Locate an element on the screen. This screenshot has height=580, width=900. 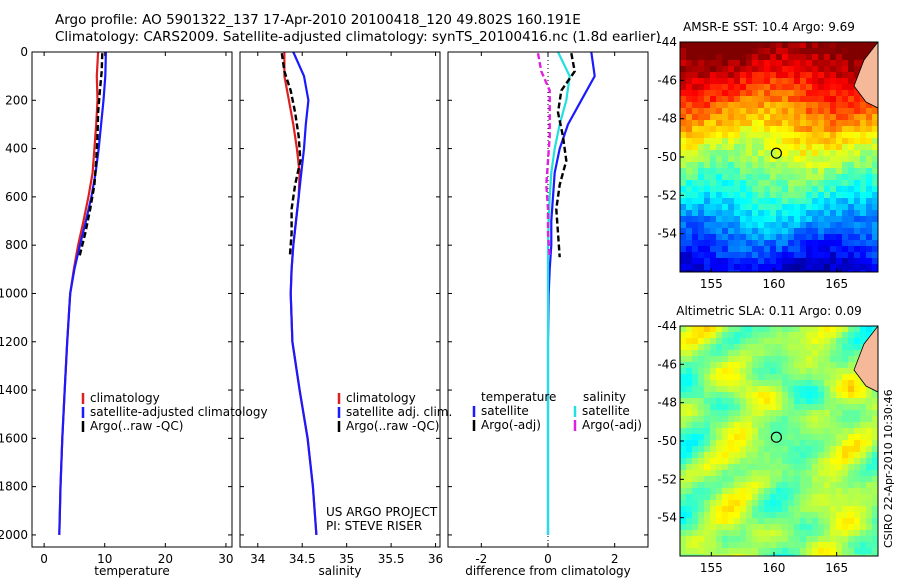
x-tick-label-salinity: 34.5 is located at coordinates (302, 559).